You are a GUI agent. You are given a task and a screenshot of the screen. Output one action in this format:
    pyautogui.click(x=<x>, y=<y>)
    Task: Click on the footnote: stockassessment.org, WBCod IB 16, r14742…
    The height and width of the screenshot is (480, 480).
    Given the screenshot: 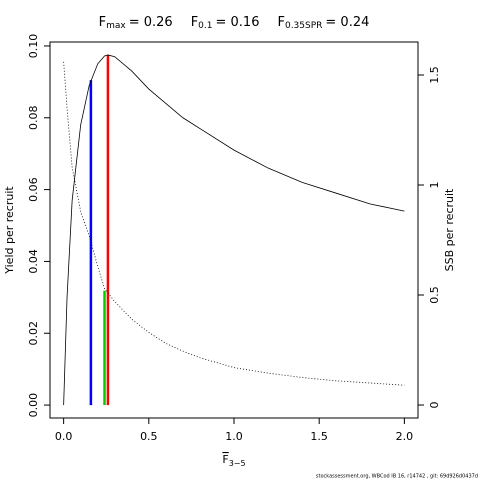 What is the action you would take?
    pyautogui.click(x=397, y=477)
    